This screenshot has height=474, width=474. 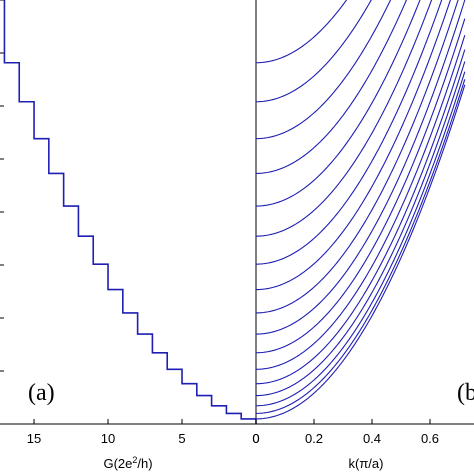 What do you see at coordinates (108, 438) in the screenshot?
I see `panel-a-x-tick-label: 10` at bounding box center [108, 438].